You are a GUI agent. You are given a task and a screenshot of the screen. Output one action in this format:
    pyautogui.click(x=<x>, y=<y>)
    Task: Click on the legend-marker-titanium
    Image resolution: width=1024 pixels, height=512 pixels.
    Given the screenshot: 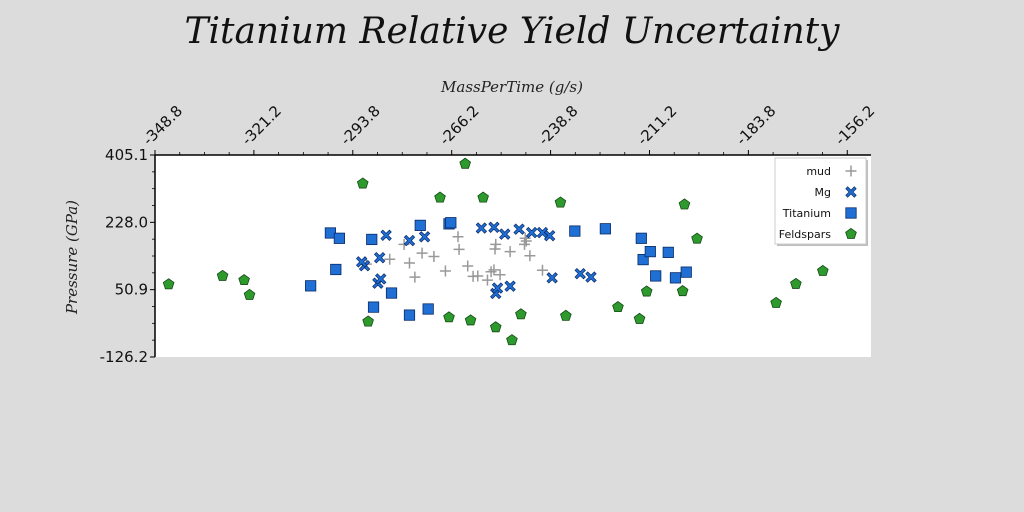 What is the action you would take?
    pyautogui.click(x=851, y=213)
    